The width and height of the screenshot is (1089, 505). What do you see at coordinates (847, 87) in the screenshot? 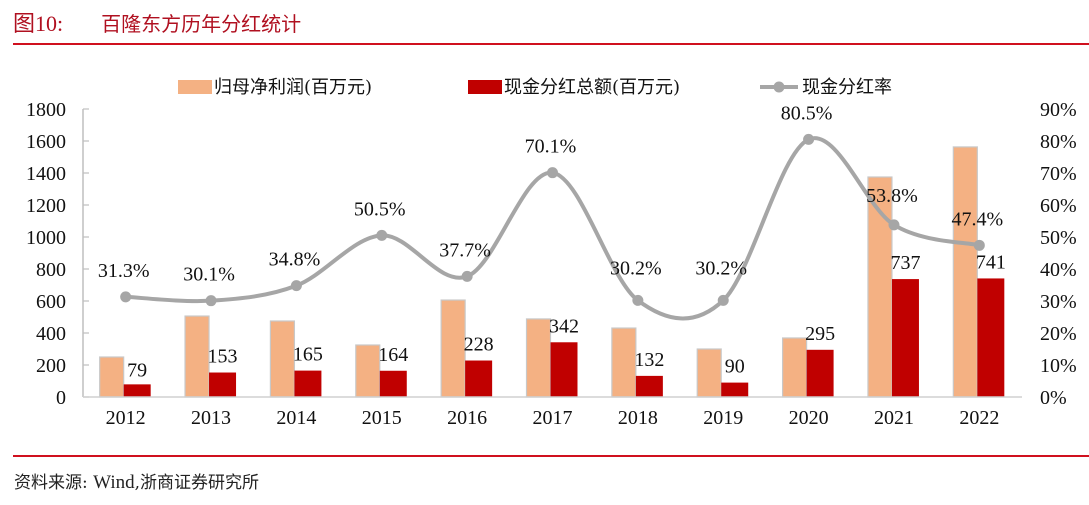
I see `legend-label-payout: 现金分红率` at bounding box center [847, 87].